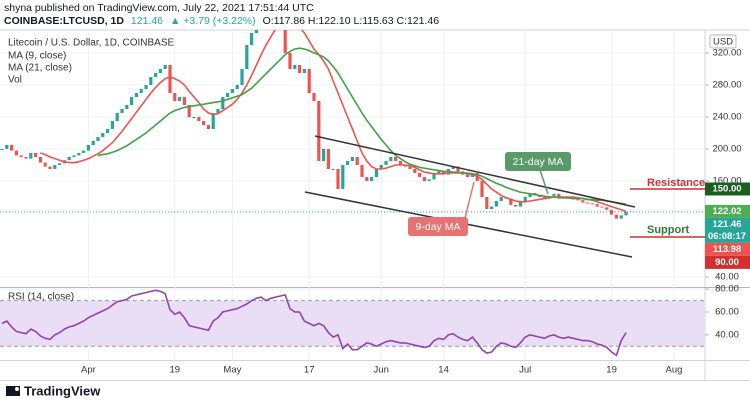  What do you see at coordinates (727, 262) in the screenshot?
I see `price-tag-label: 90.00` at bounding box center [727, 262].